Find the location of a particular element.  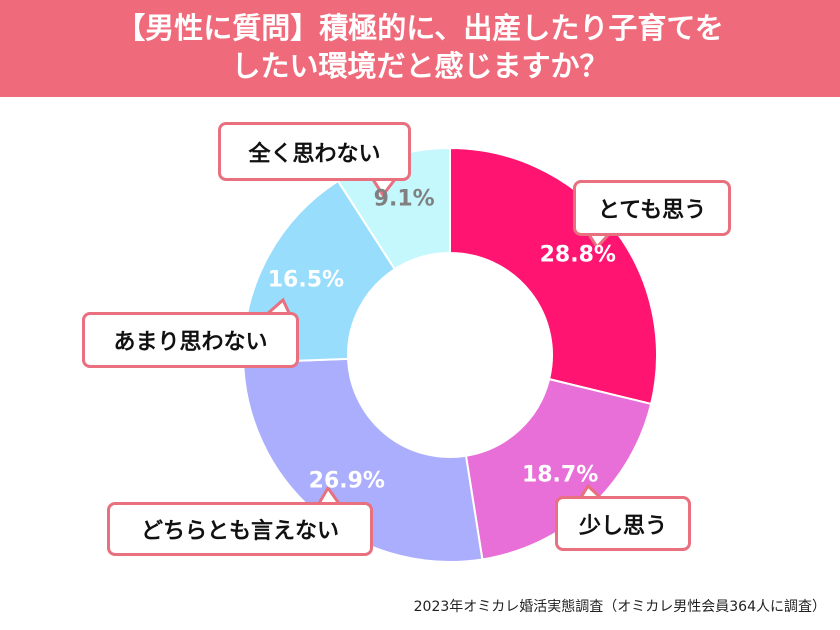

data-label-somewhat: 18.7% is located at coordinates (560, 474).